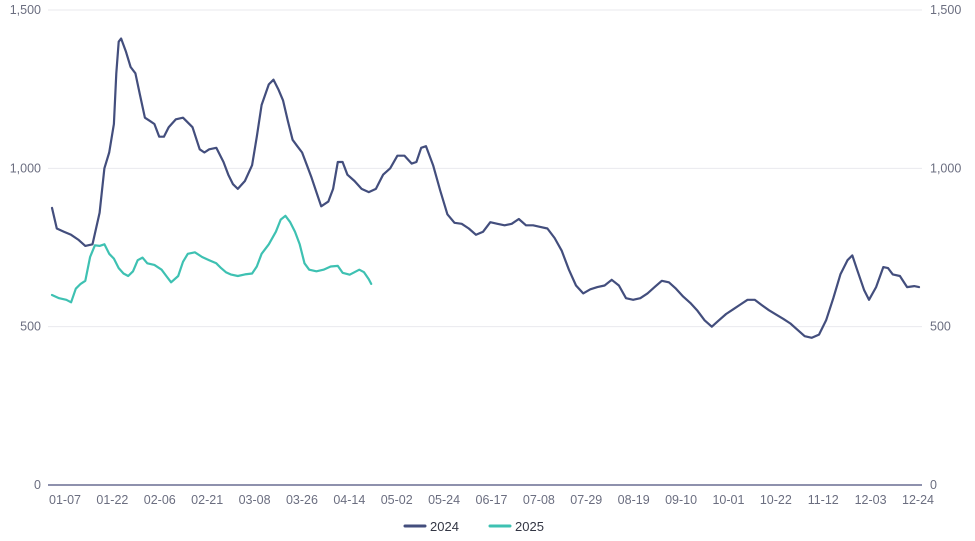  I want to click on y-tick-label-left: 1,000, so click(25, 168).